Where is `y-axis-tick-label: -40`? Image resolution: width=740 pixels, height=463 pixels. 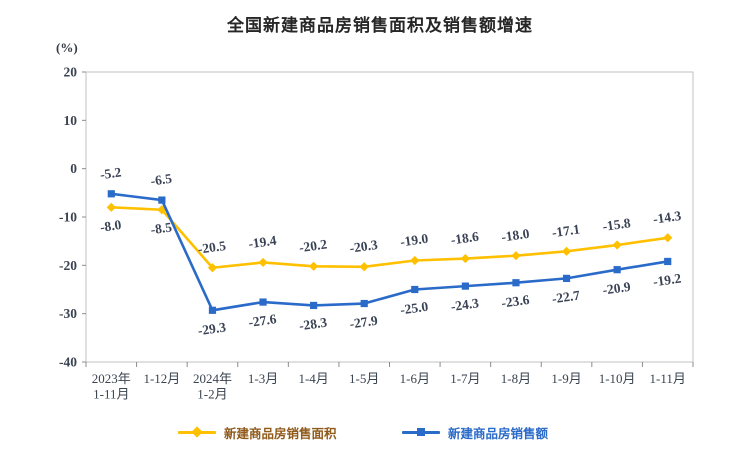
y-axis-tick-label: -40 is located at coordinates (68, 362).